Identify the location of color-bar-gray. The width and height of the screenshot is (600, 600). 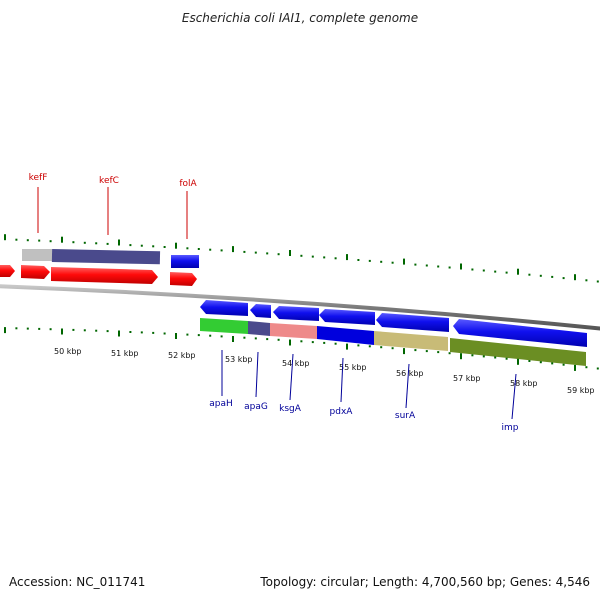
(37, 255).